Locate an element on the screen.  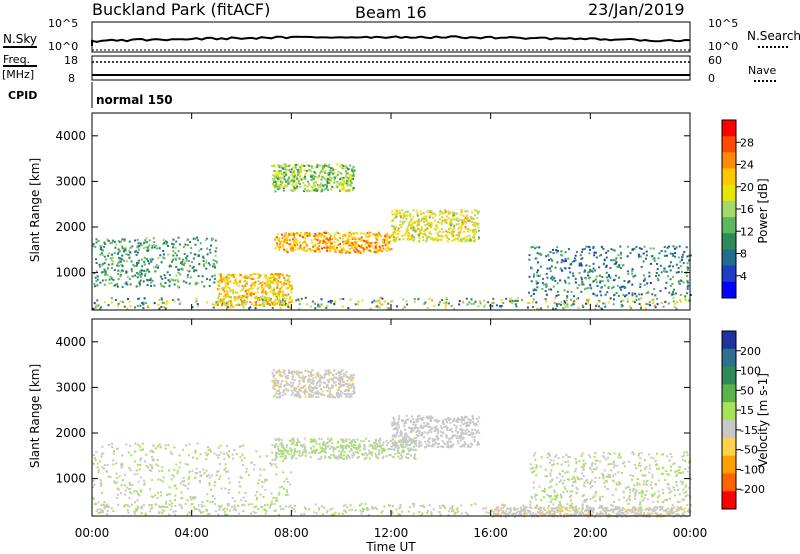
date-title: 23/Jan/2019 is located at coordinates (636, 9).